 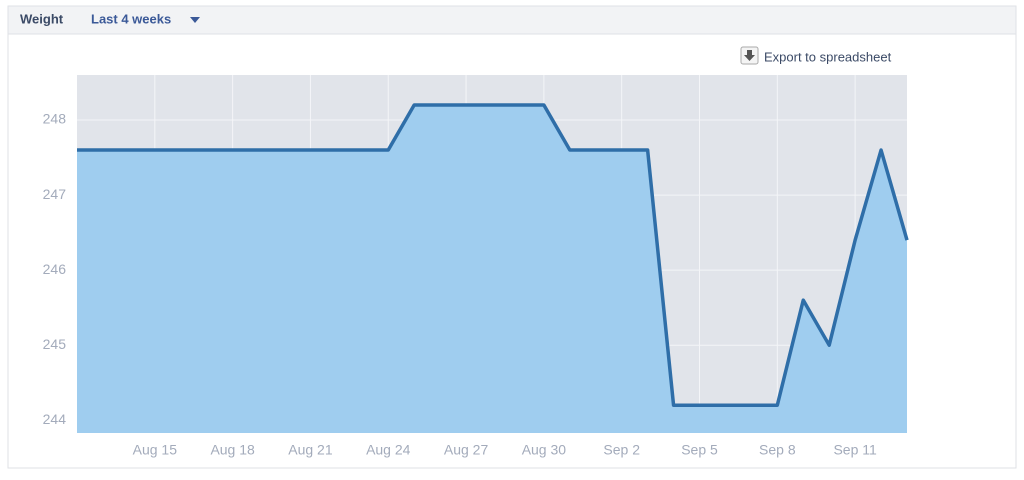 What do you see at coordinates (310, 450) in the screenshot?
I see `x-tick-label: Aug 21` at bounding box center [310, 450].